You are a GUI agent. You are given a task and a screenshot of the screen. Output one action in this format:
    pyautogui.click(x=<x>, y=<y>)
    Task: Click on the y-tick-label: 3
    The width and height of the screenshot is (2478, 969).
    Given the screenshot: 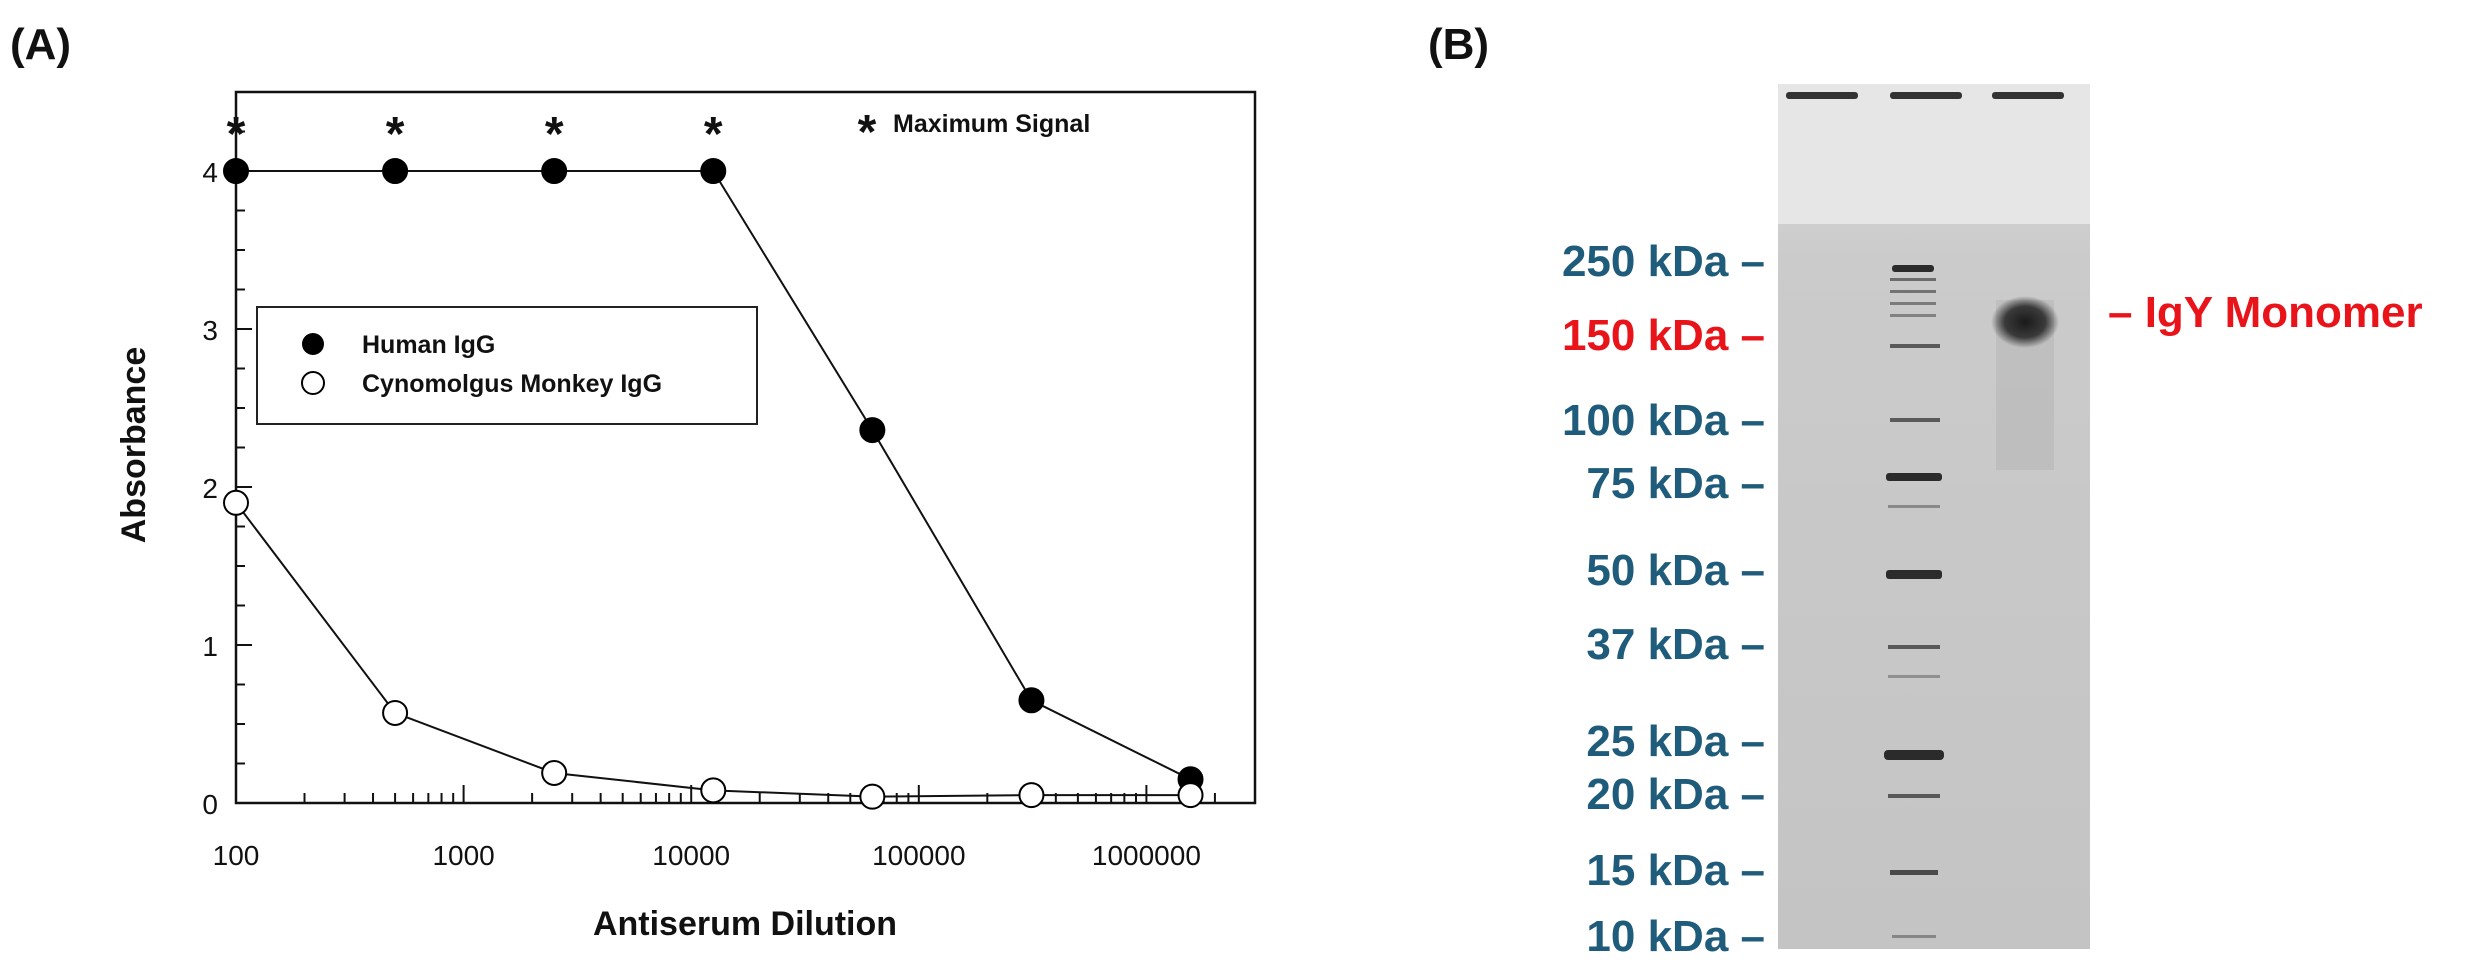 What is the action you would take?
    pyautogui.click(x=210, y=330)
    